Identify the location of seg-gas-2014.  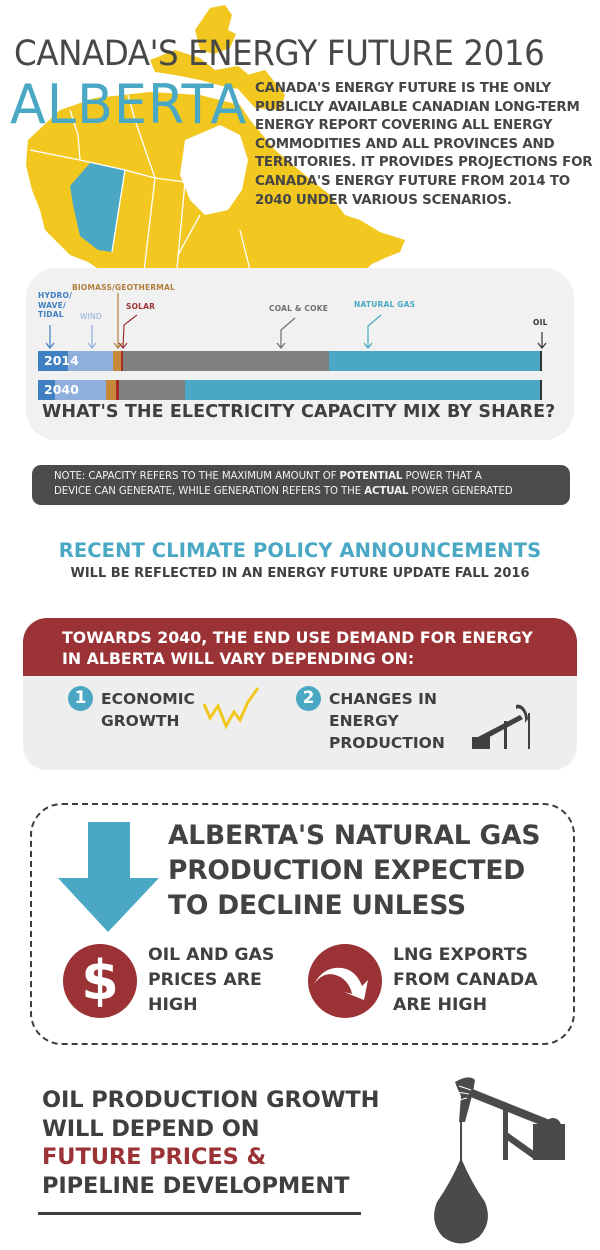
(434, 361).